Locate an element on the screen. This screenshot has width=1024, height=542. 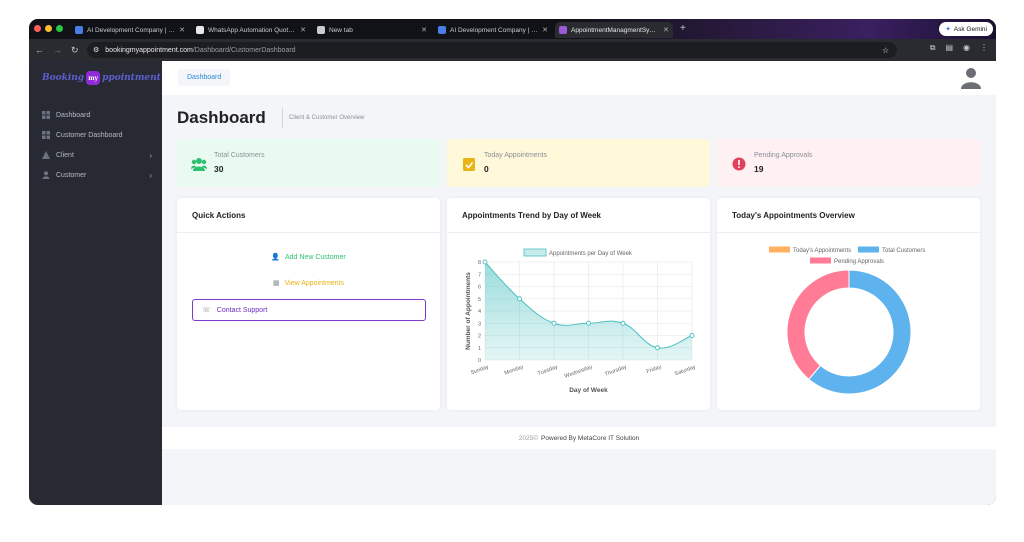
sidebar-item-dashboard: Dashboard is located at coordinates (97, 115).